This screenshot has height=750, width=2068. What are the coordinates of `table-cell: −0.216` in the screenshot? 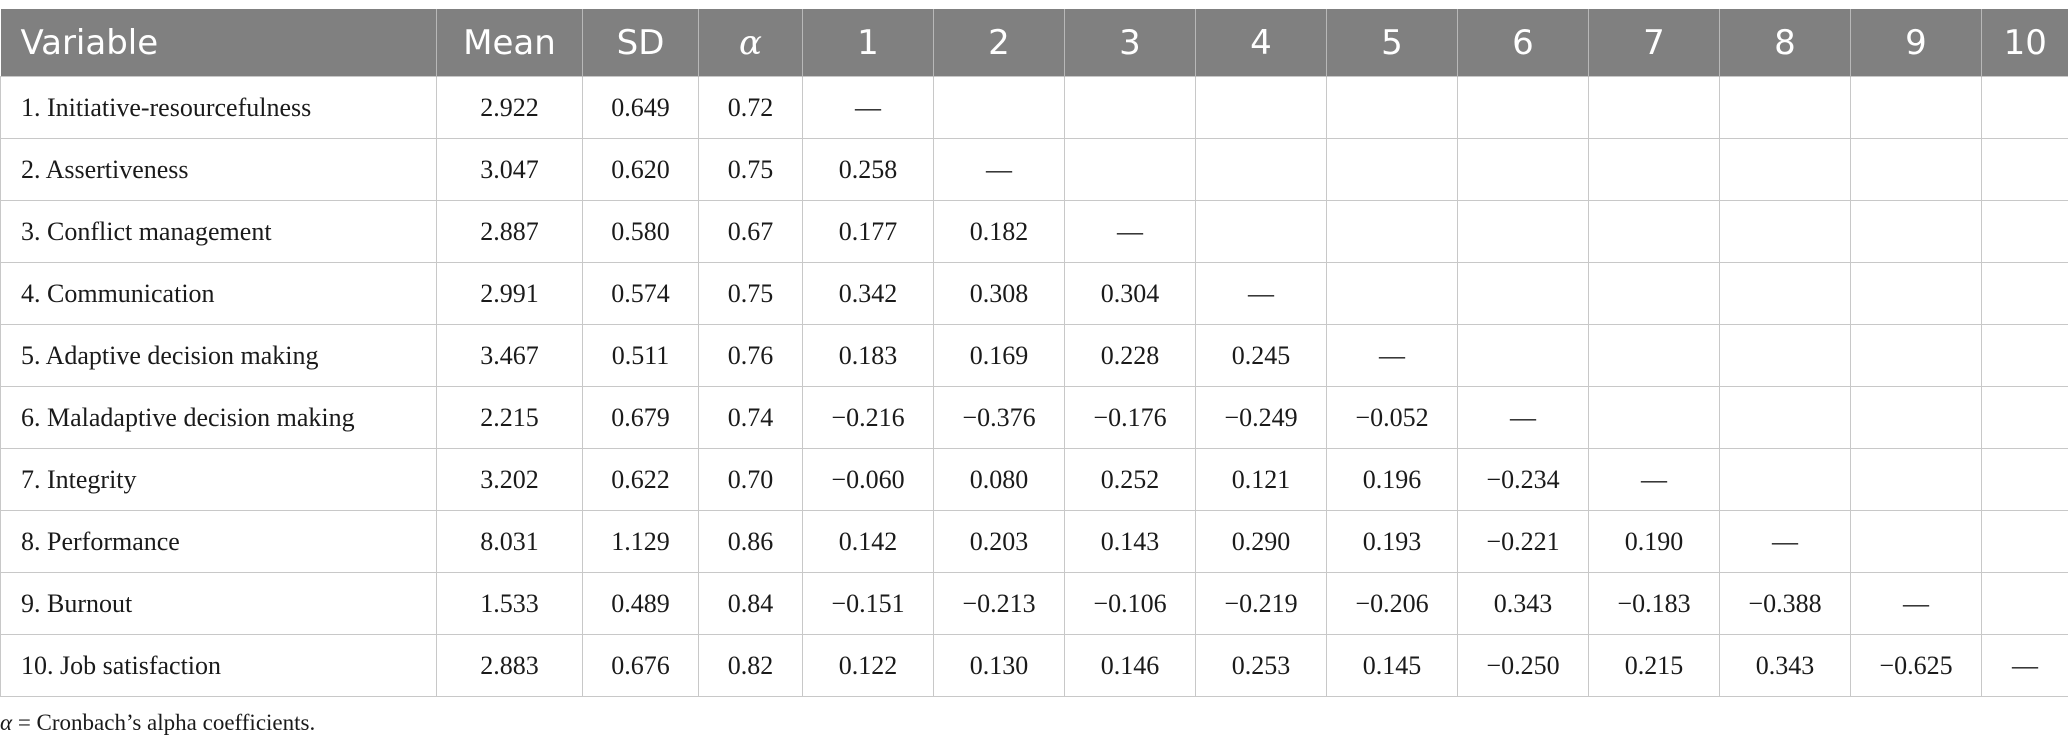 It's located at (868, 417).